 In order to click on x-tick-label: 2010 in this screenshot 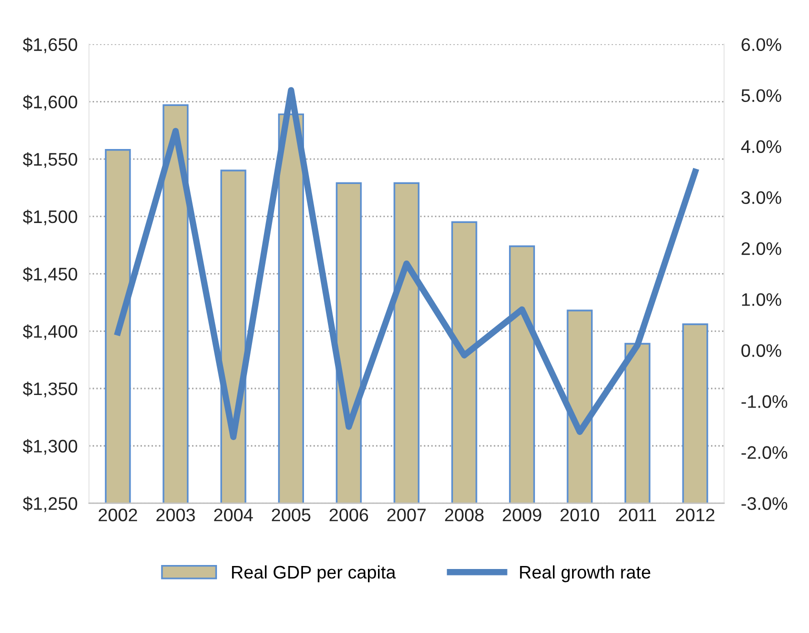, I will do `click(580, 515)`.